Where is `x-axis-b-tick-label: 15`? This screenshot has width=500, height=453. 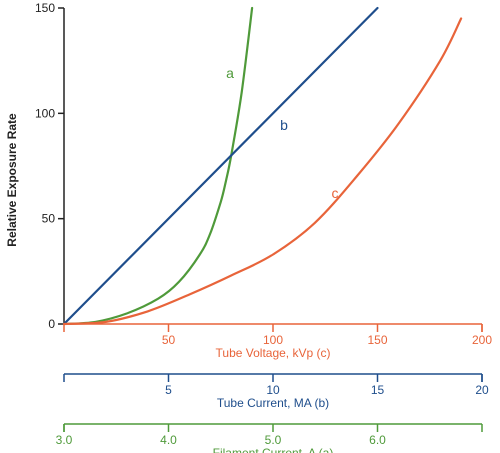
x-axis-b-tick-label: 15 is located at coordinates (378, 390).